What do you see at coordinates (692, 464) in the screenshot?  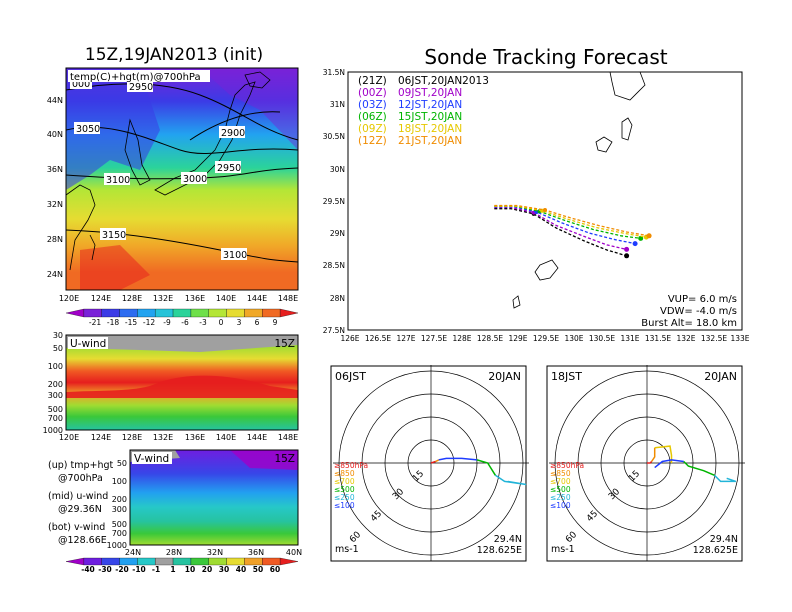 I see `hodo1-lines` at bounding box center [692, 464].